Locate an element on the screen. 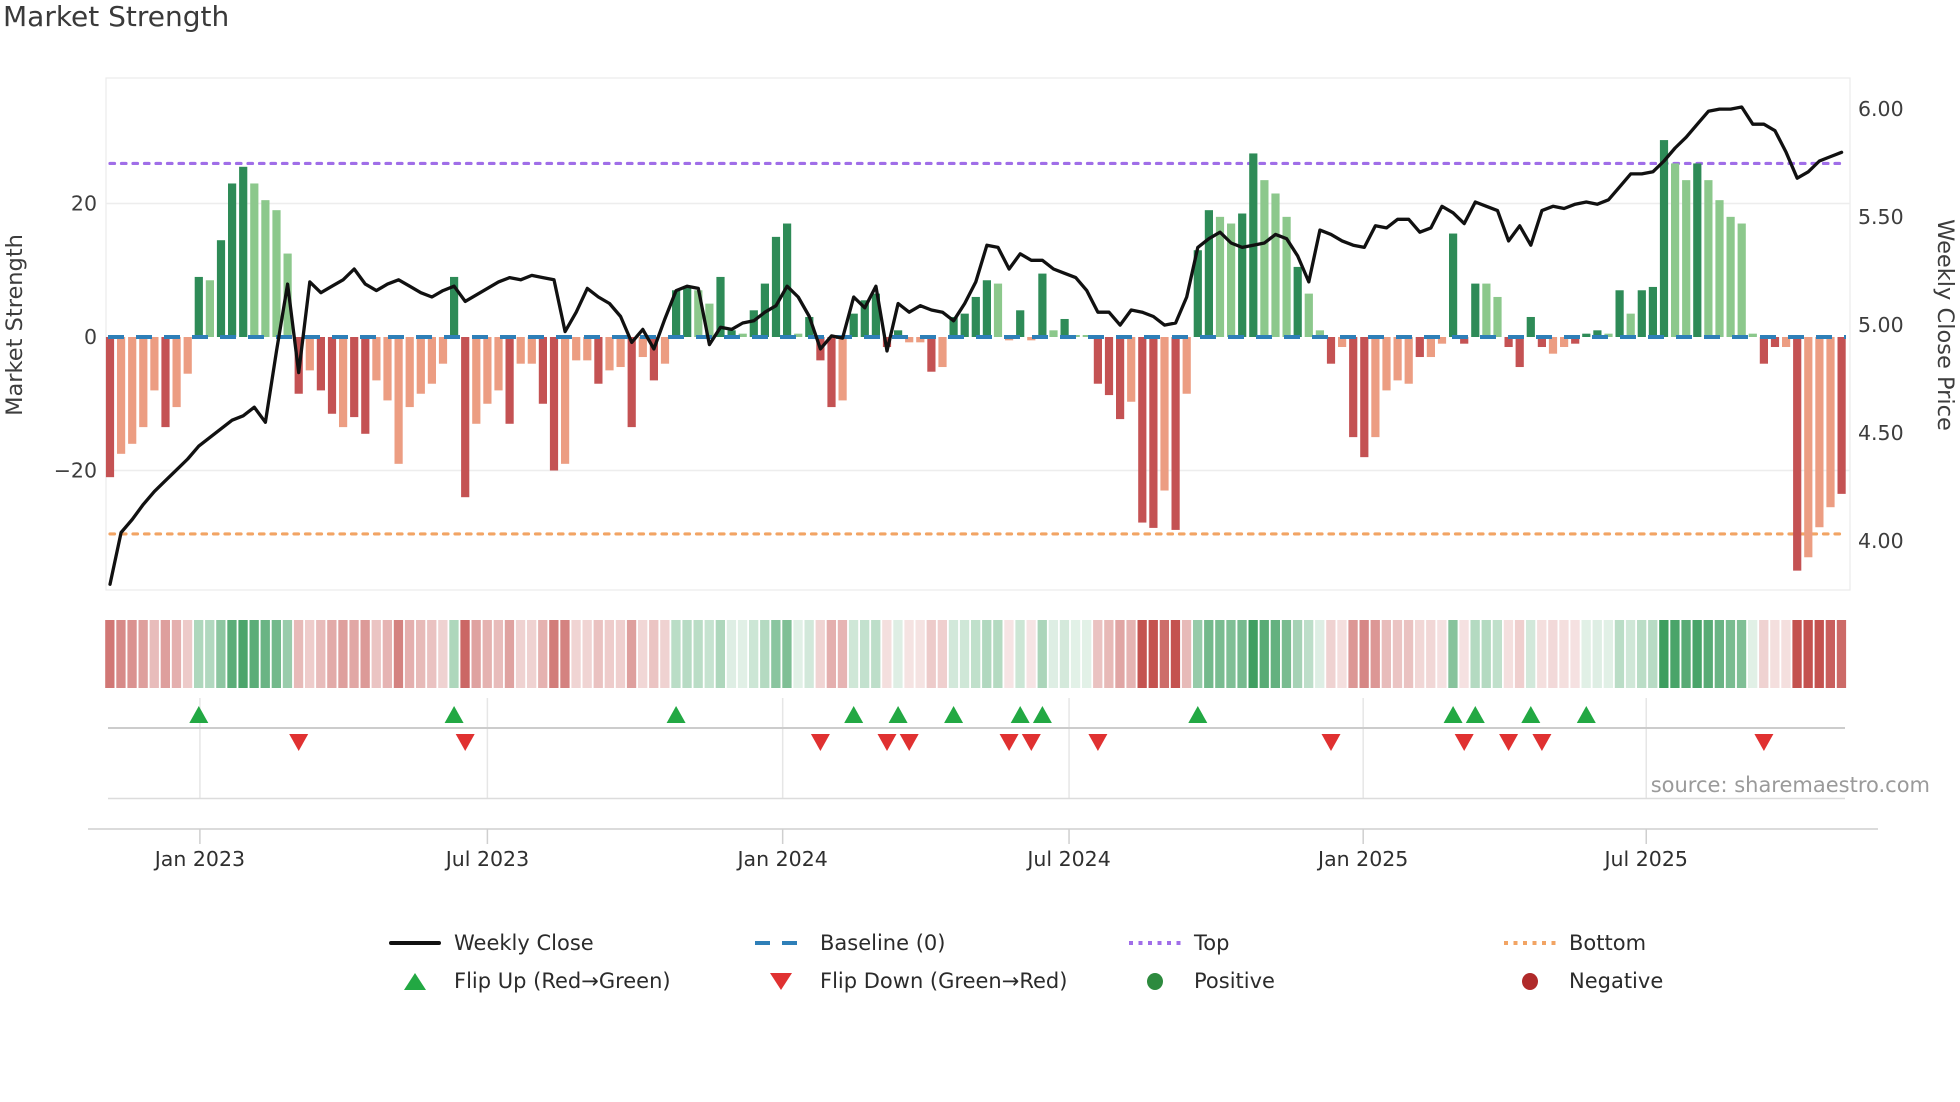 This screenshot has height=1102, width=1960. positive-dot-icon is located at coordinates (1155, 981).